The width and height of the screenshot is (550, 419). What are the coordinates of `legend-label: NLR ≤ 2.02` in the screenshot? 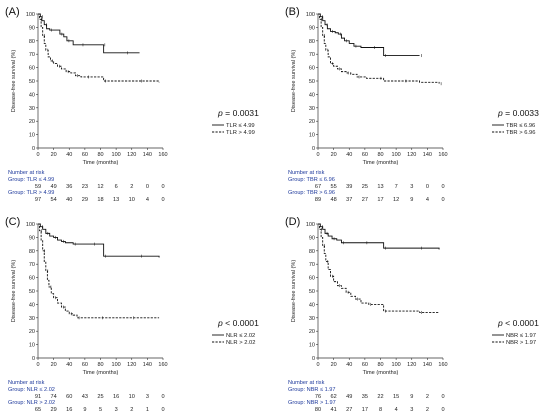 It's located at (240, 336).